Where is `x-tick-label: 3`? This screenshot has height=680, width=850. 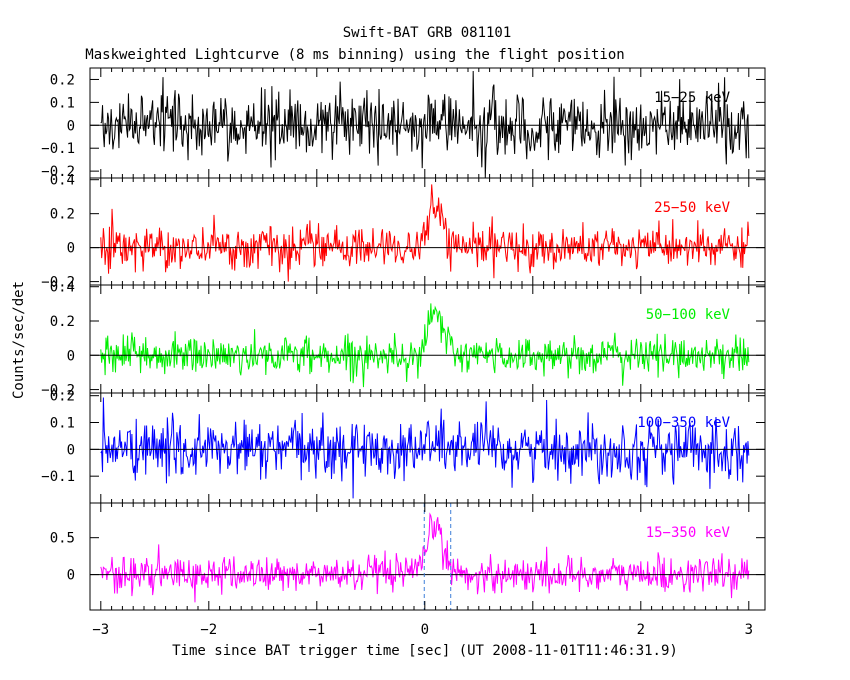
x-tick-label: 3 is located at coordinates (749, 630).